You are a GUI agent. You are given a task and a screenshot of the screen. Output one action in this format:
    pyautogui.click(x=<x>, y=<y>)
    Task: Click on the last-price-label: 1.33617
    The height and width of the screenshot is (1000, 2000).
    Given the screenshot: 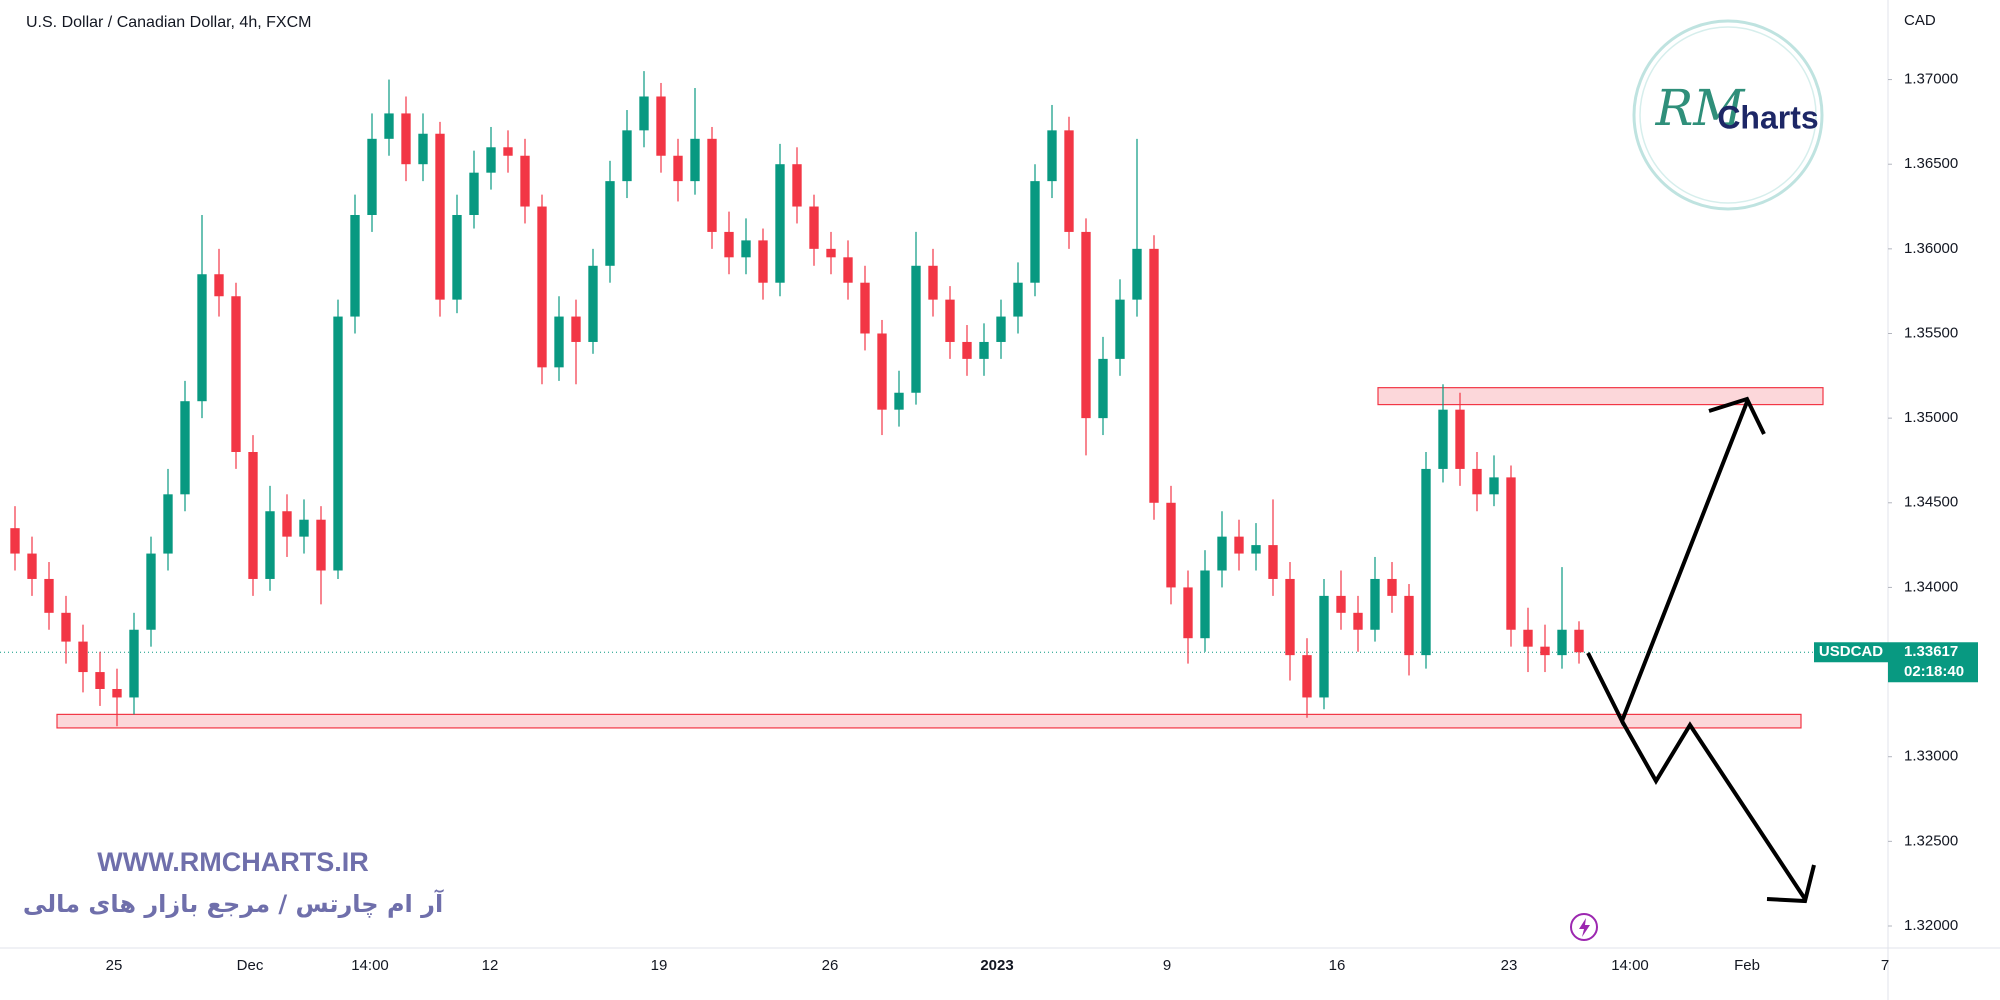 What is the action you would take?
    pyautogui.click(x=1931, y=651)
    